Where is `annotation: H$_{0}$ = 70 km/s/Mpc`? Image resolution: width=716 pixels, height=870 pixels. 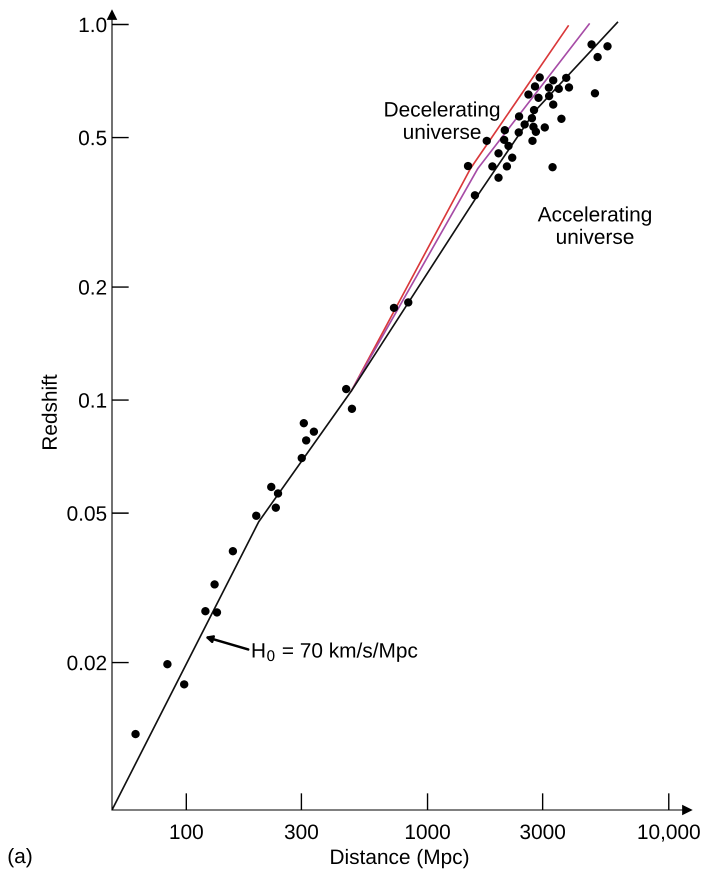 annotation: H$_{0}$ = 70 km/s/Mpc is located at coordinates (335, 652).